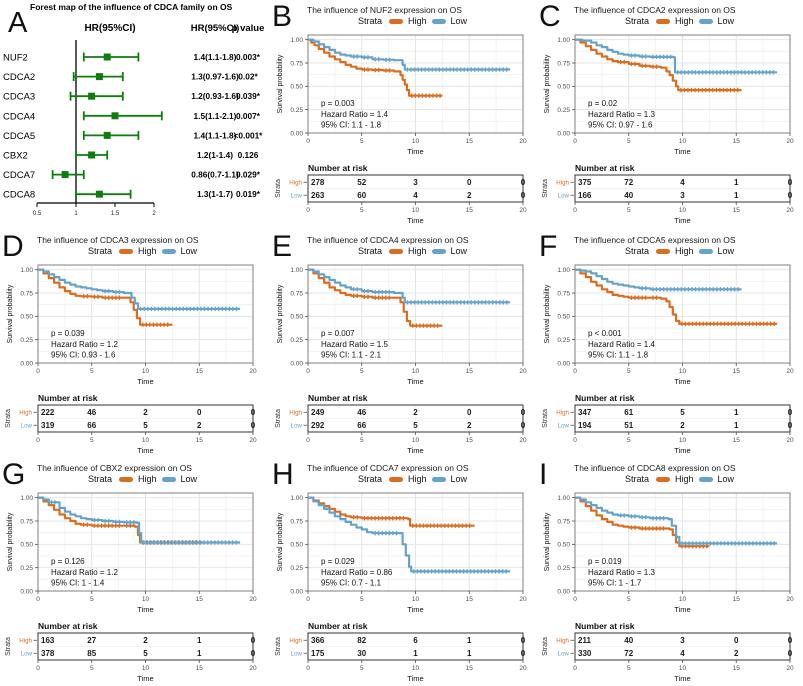  What do you see at coordinates (469, 195) in the screenshot?
I see `risk-count: 2` at bounding box center [469, 195].